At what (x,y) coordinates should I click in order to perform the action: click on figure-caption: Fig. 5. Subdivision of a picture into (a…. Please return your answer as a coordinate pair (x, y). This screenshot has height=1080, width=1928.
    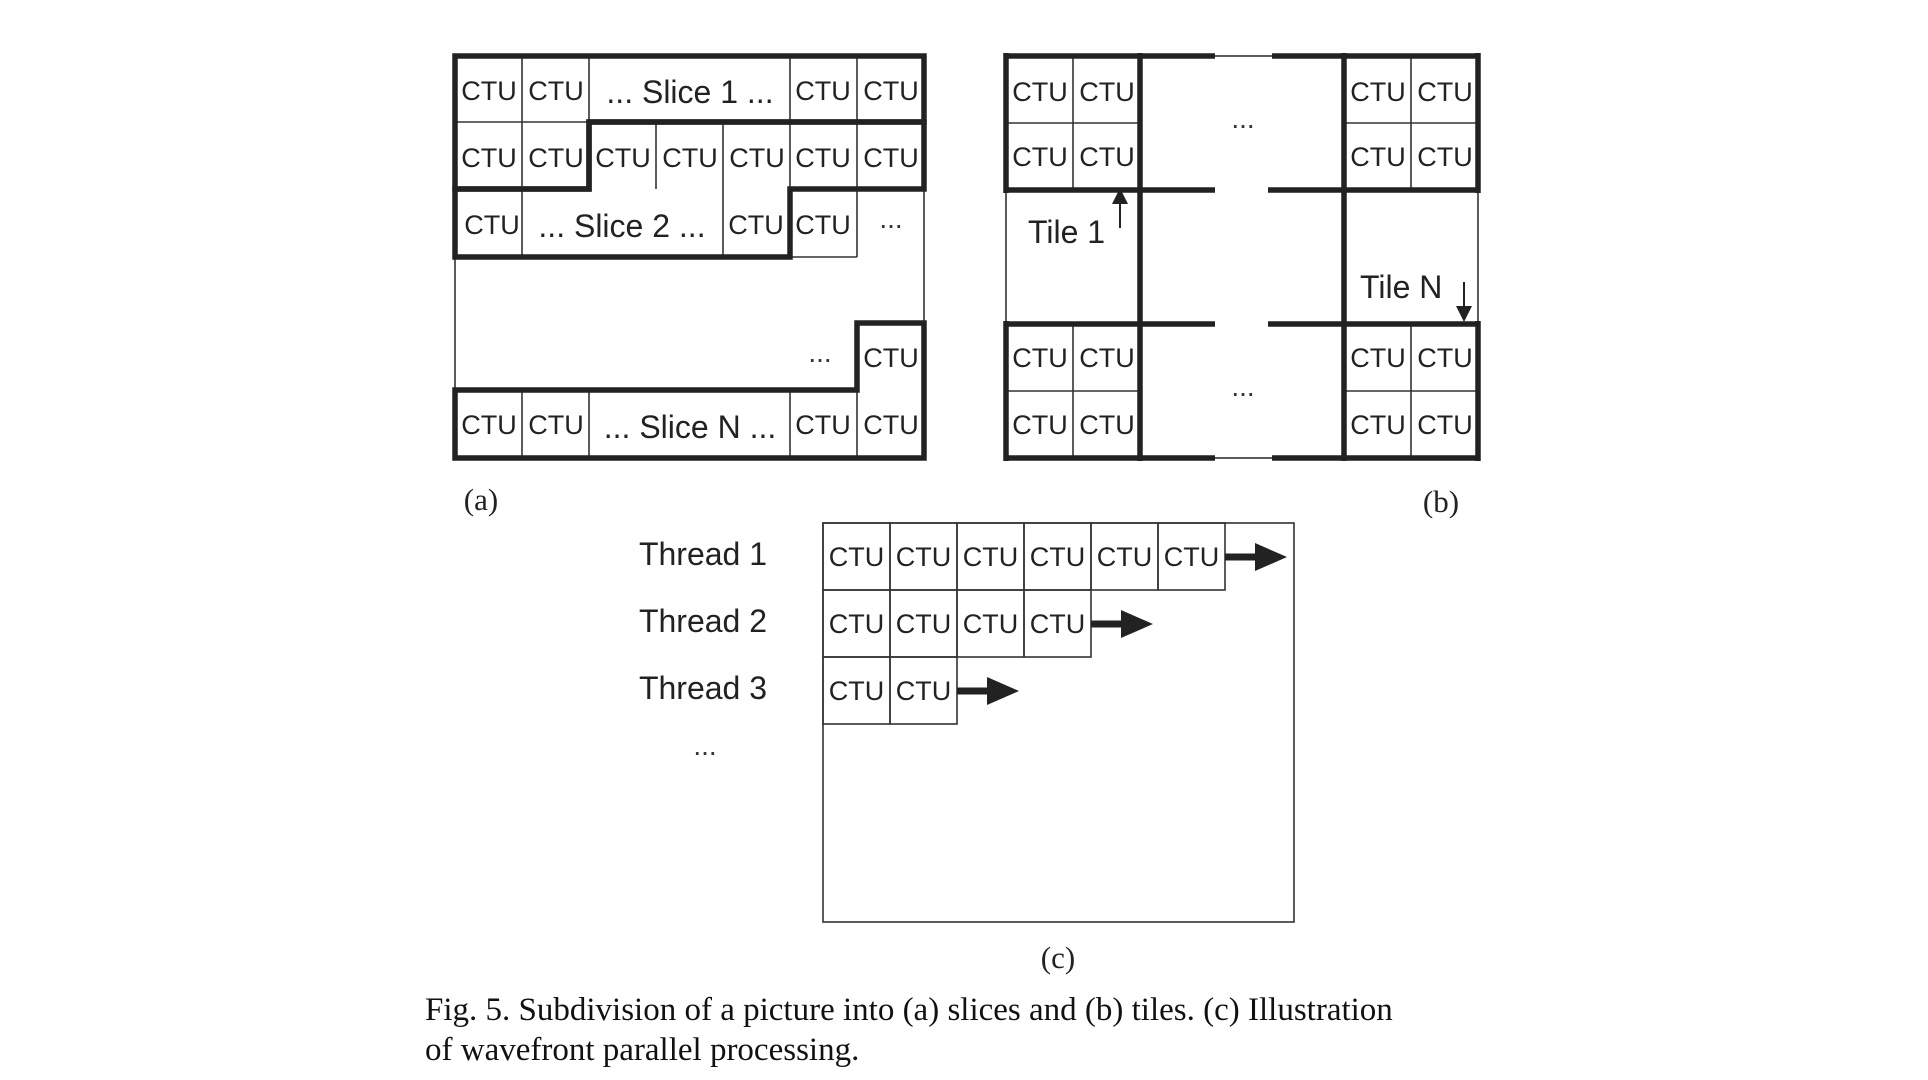
    Looking at the image, I should click on (970, 1030).